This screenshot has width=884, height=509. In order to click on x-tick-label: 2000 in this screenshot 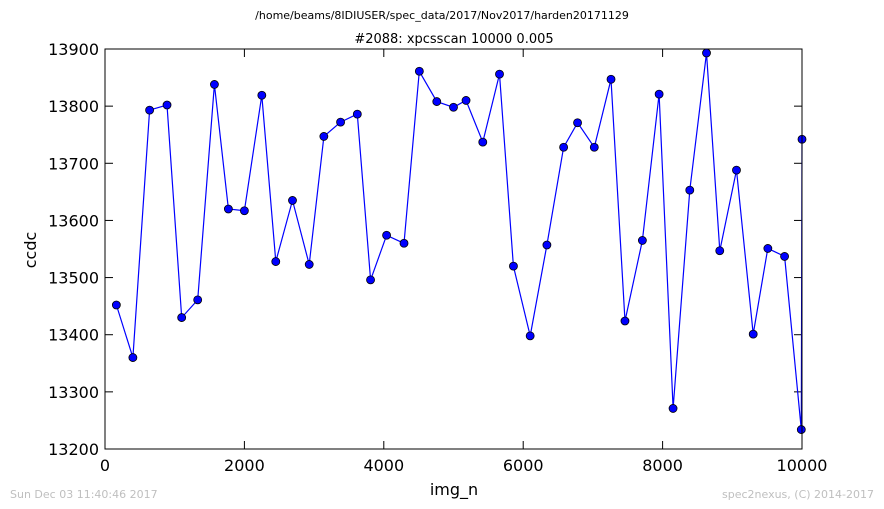, I will do `click(244, 465)`.